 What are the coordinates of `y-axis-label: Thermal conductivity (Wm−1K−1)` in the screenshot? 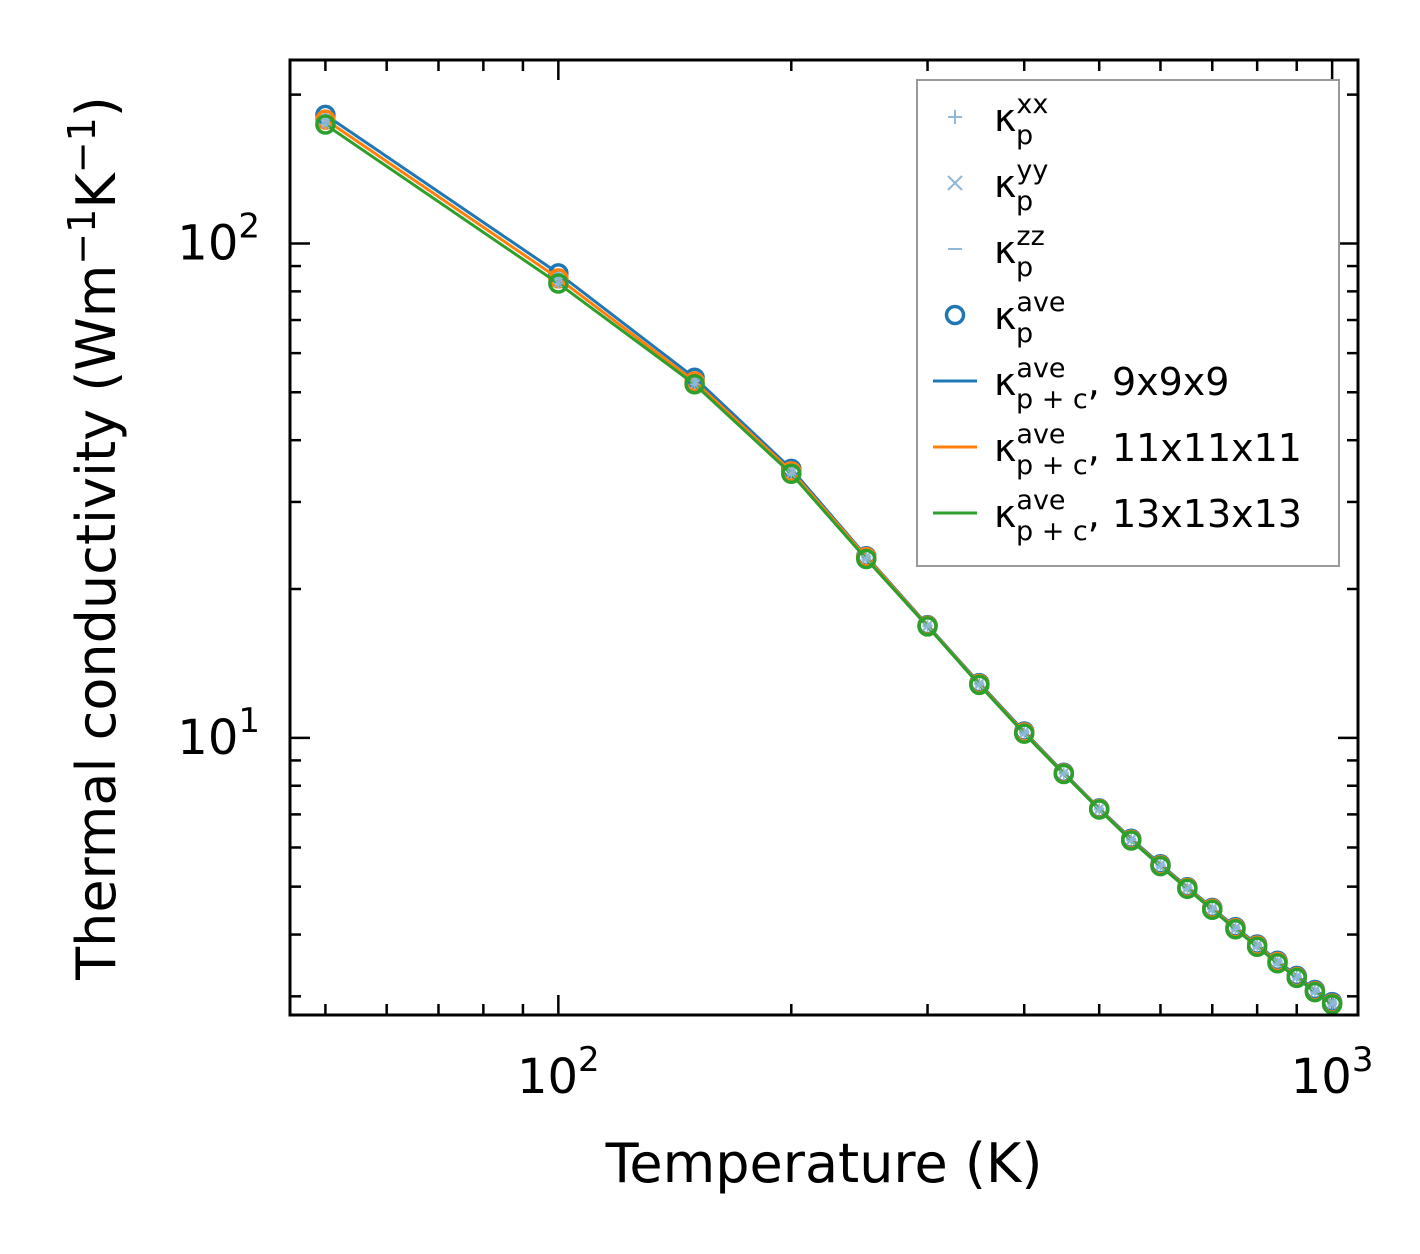 It's located at (94, 538).